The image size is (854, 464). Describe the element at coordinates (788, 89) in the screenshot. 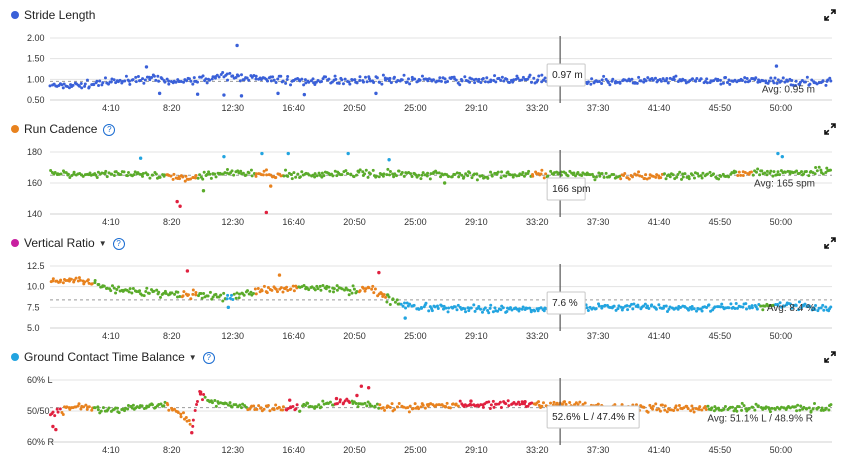

I see `average-label: Avg: 0.95 m` at that location.